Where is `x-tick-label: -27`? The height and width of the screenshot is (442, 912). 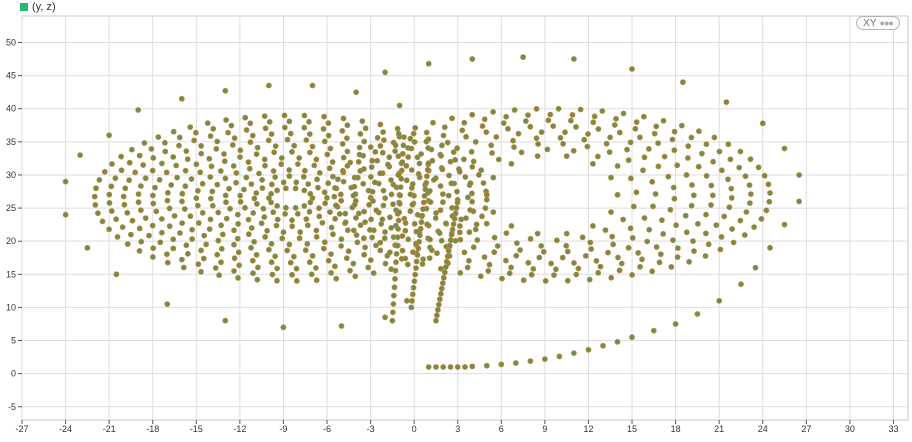 x-tick-label: -27 is located at coordinates (21, 429).